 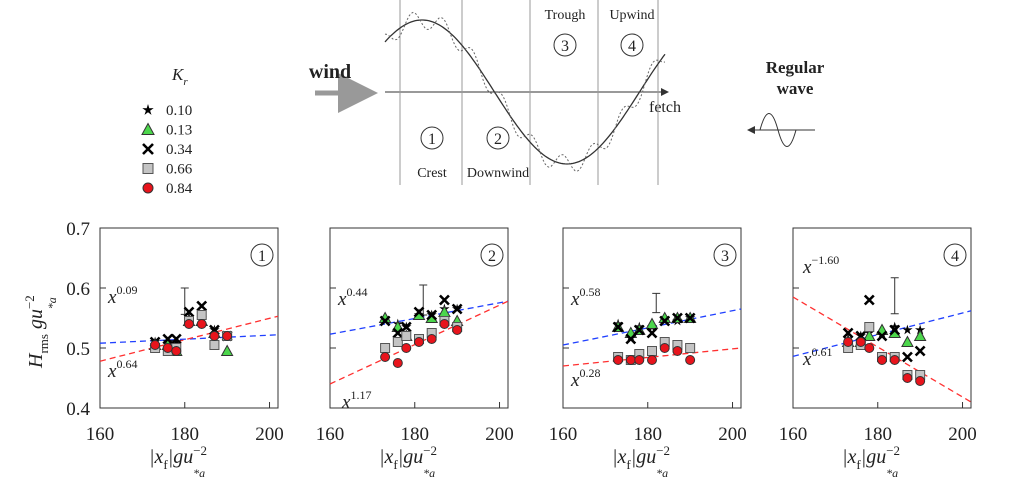 What do you see at coordinates (820, 265) in the screenshot?
I see `fit-label: x−1.60` at bounding box center [820, 265].